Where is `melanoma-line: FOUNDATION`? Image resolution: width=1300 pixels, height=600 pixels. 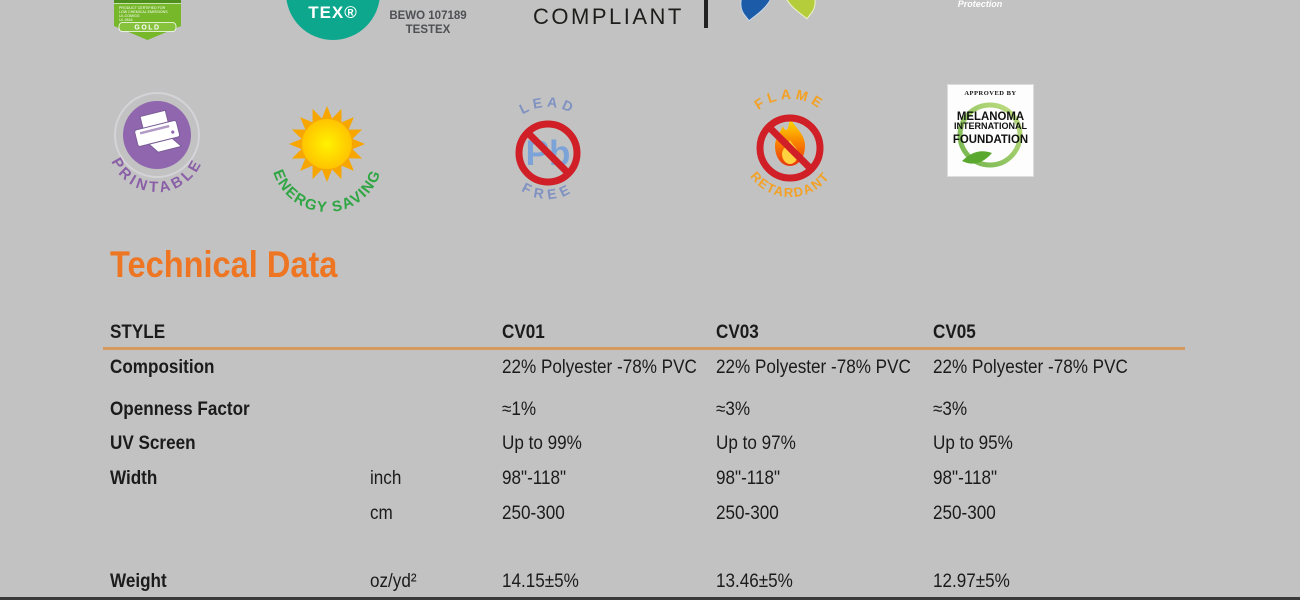 melanoma-line: FOUNDATION is located at coordinates (990, 138).